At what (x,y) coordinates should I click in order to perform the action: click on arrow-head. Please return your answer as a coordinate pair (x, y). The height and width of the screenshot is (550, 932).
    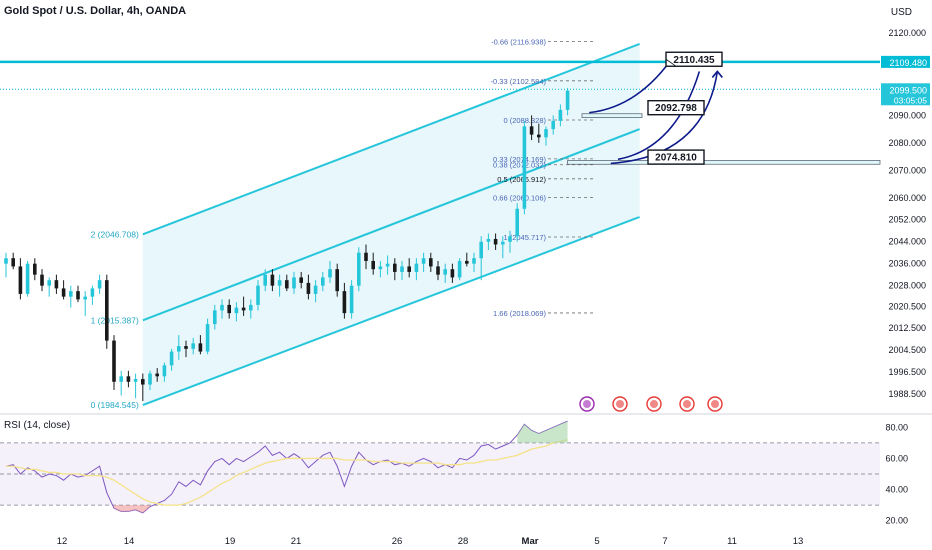
    Looking at the image, I should click on (717, 74).